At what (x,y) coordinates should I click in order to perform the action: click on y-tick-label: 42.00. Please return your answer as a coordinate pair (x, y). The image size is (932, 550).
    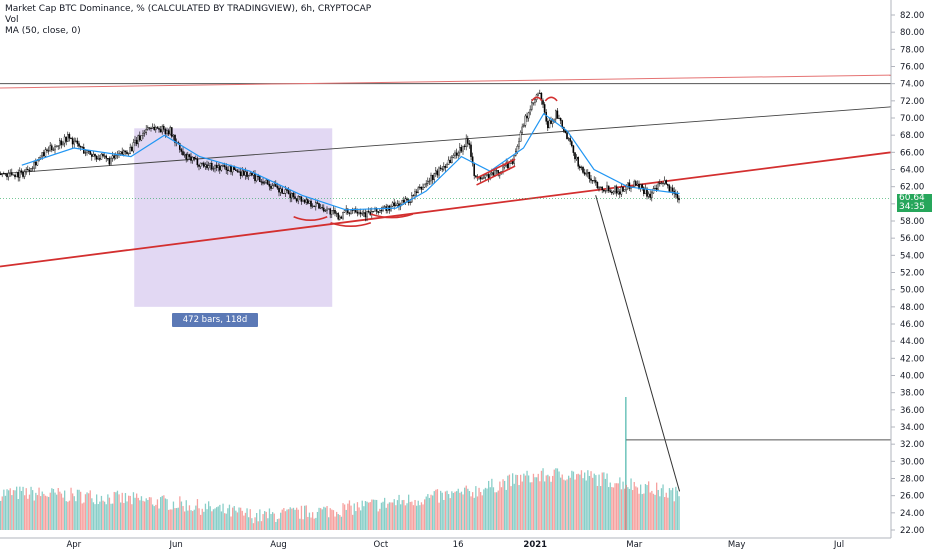
    Looking at the image, I should click on (912, 359).